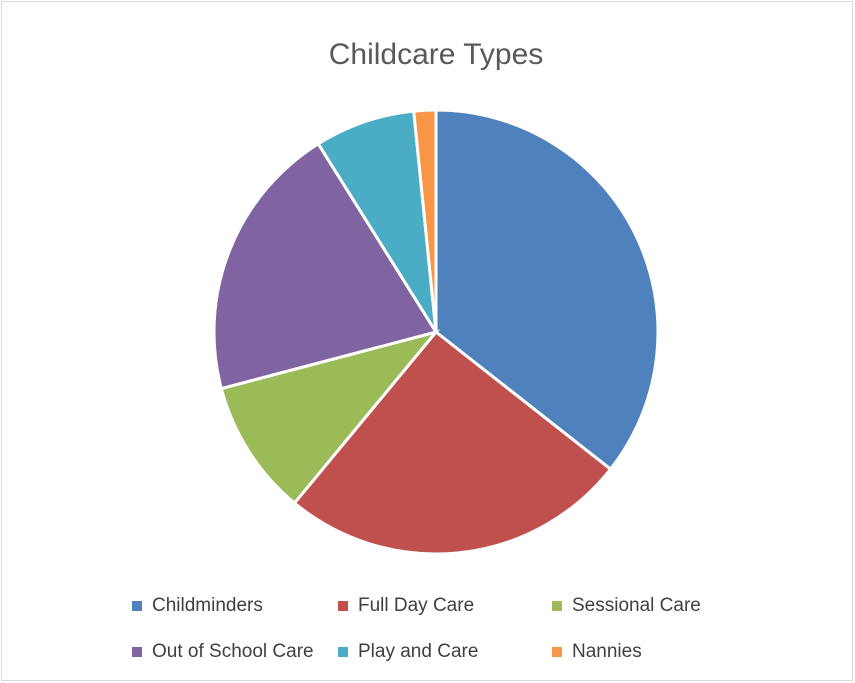 Image resolution: width=855 pixels, height=683 pixels. Describe the element at coordinates (416, 605) in the screenshot. I see `legend-label: Full Day Care` at that location.